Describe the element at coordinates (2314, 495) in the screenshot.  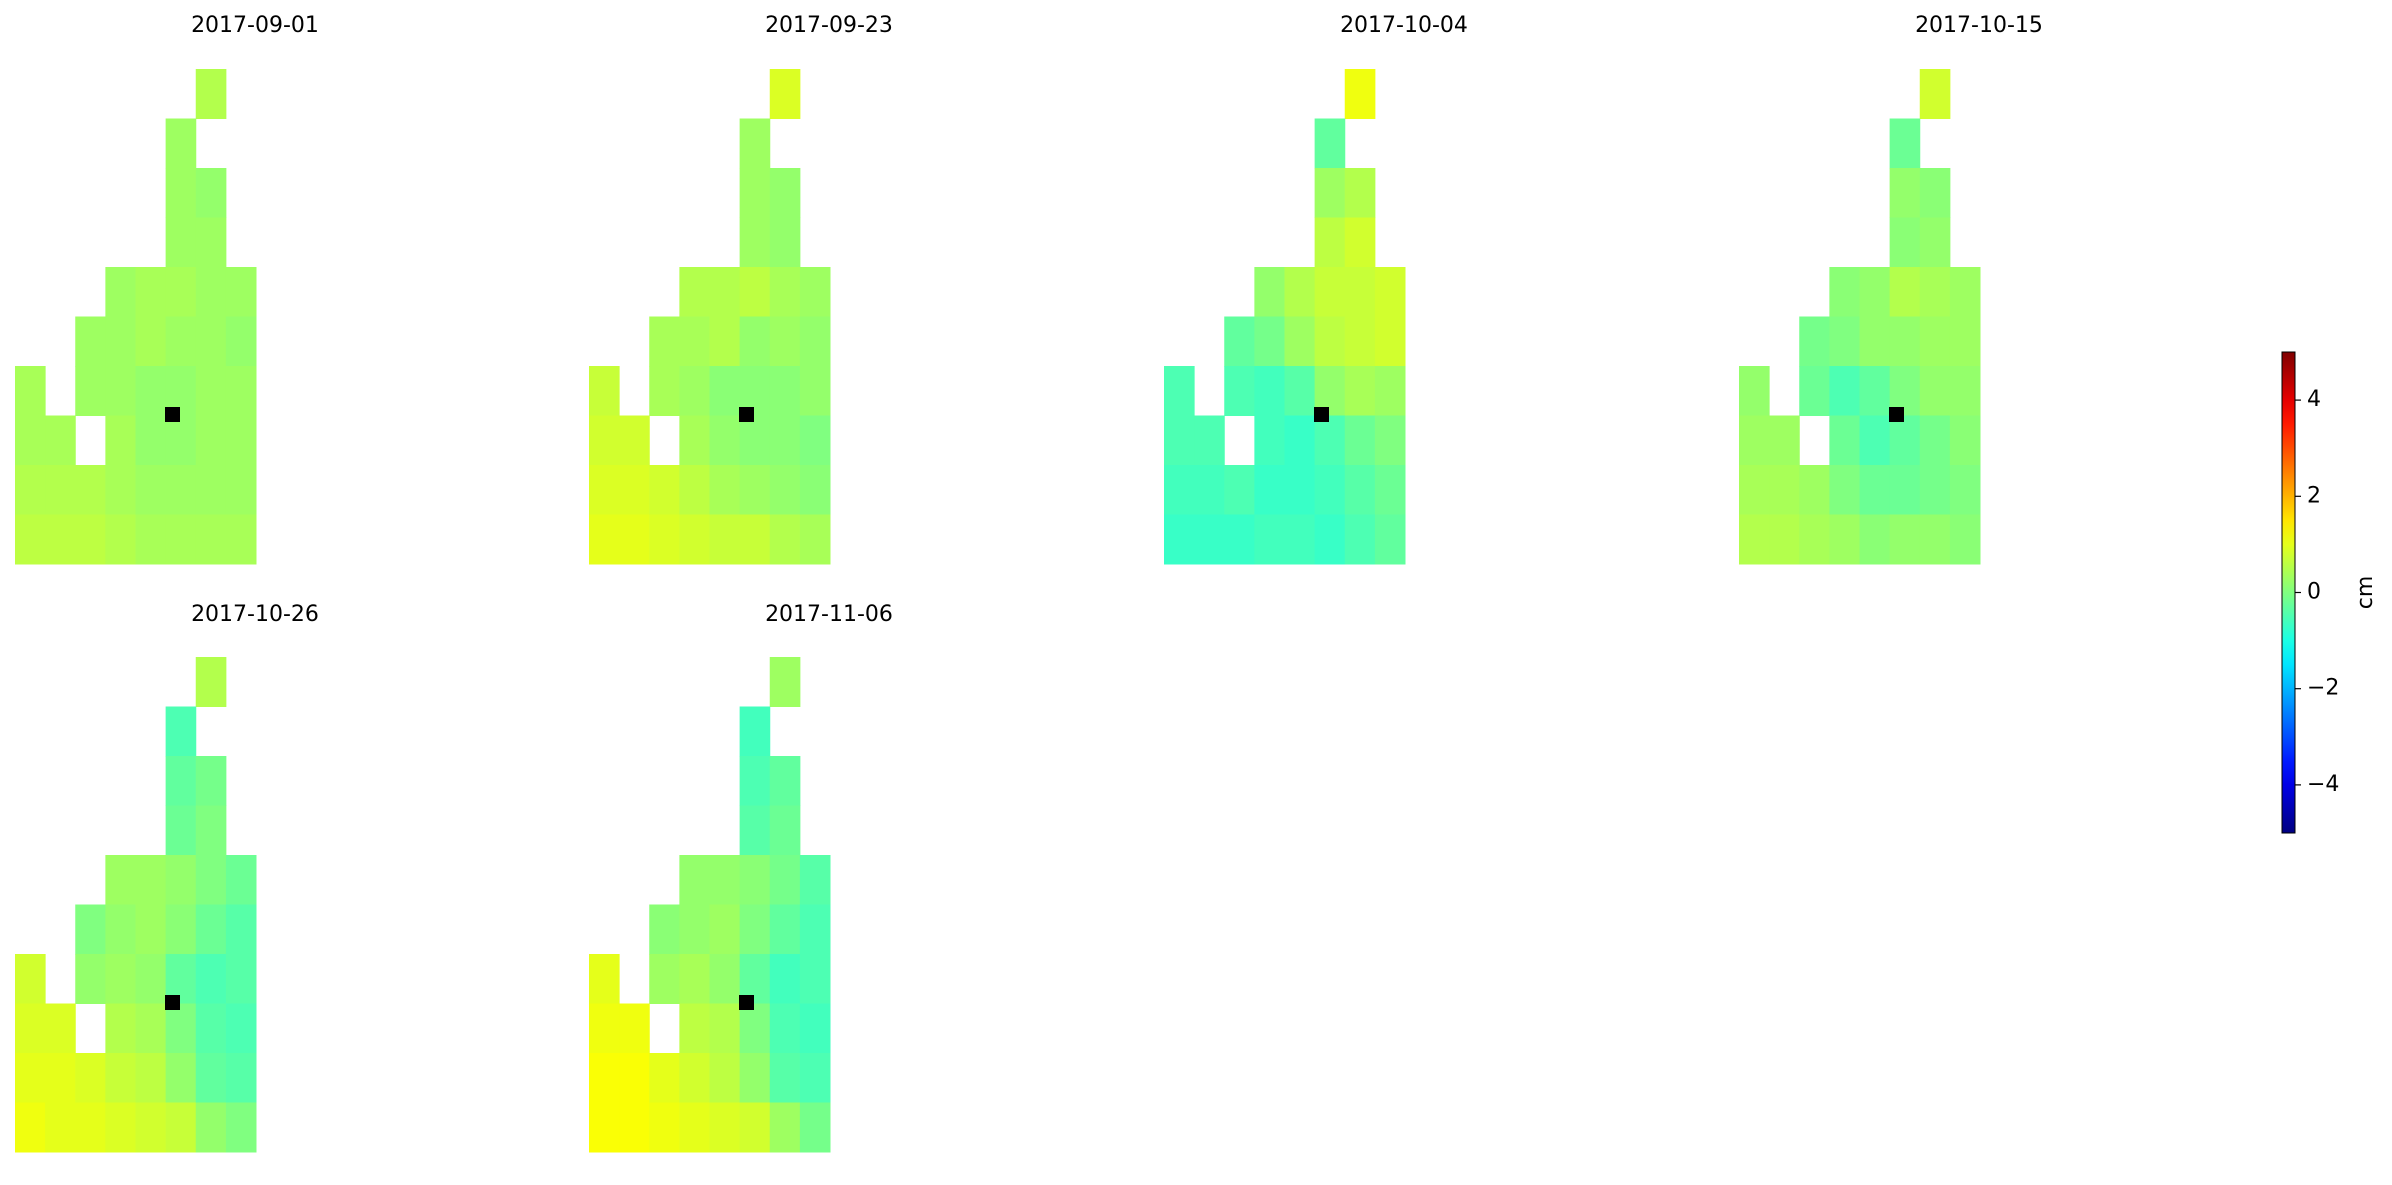
I see `colorbar-tick-label: 2` at that location.